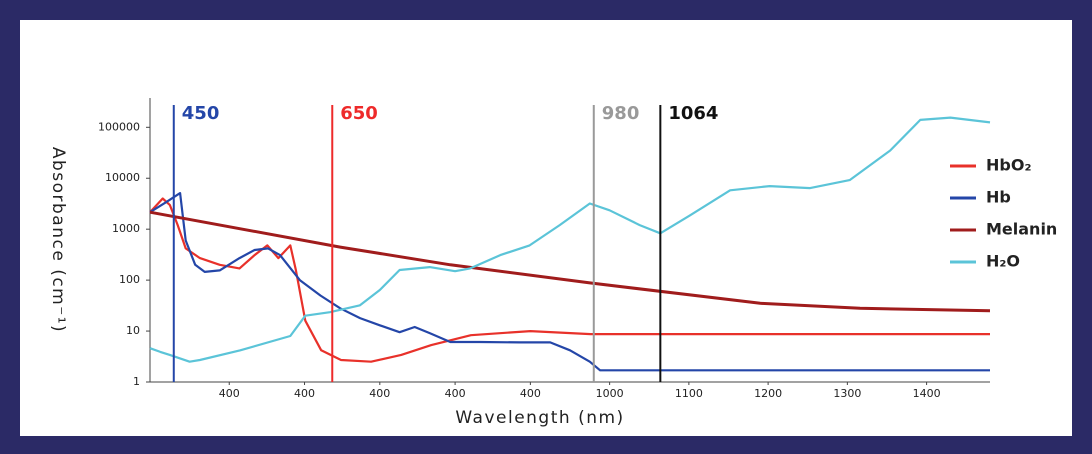 This screenshot has height=454, width=1092. I want to click on marker-label: 1064, so click(693, 113).